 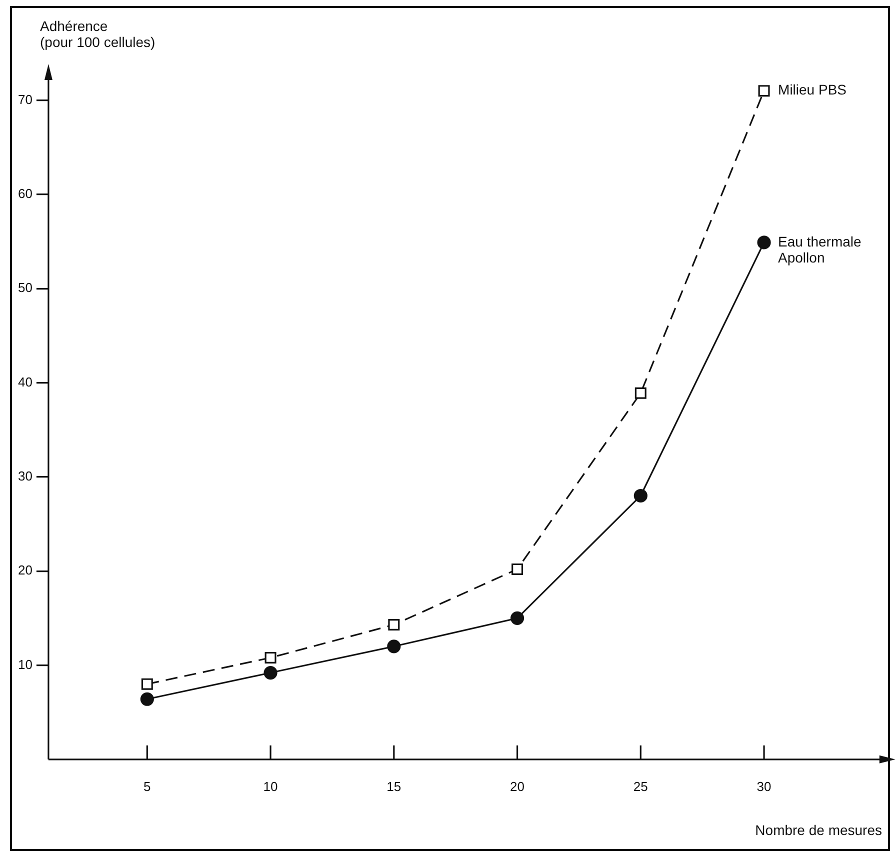 What do you see at coordinates (820, 249) in the screenshot?
I see `series-label: Eau thermale Apollon` at bounding box center [820, 249].